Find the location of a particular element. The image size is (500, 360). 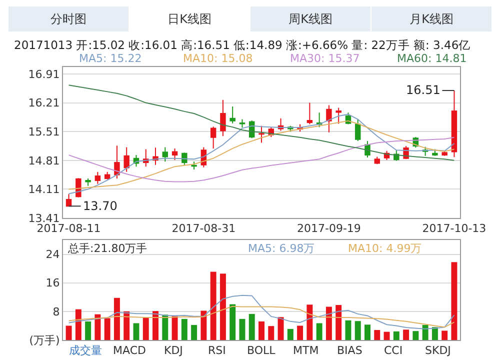

text: MA5: 15.22 is located at coordinates (110, 58).